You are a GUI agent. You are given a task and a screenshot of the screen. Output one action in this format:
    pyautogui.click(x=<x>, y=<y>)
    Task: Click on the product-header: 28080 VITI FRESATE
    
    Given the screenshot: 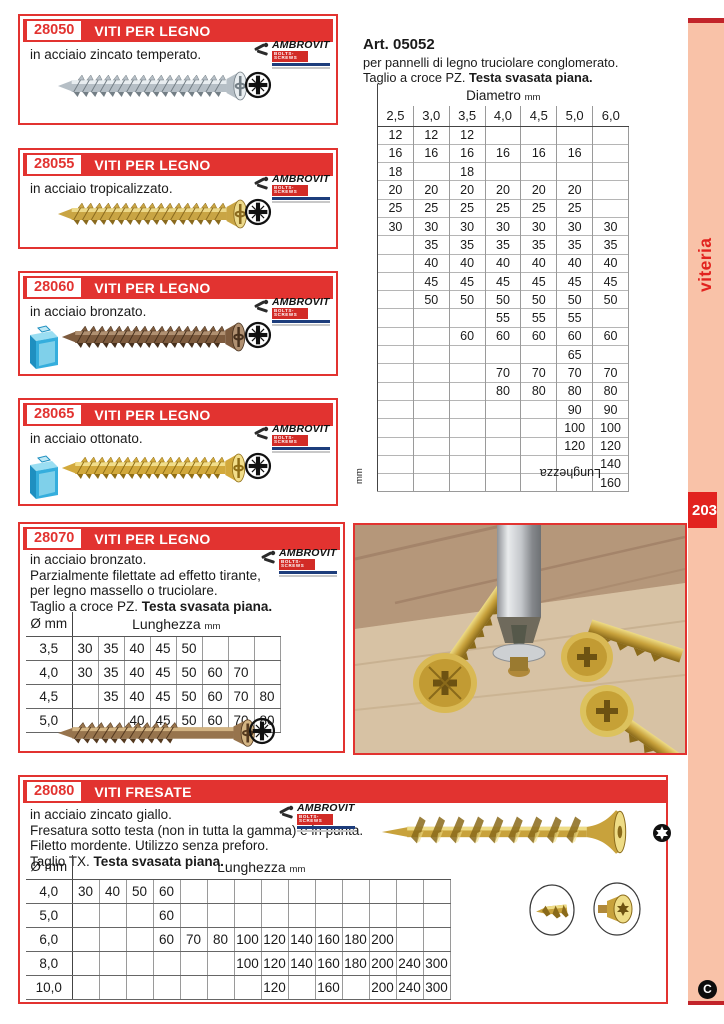 What is the action you would take?
    pyautogui.click(x=345, y=791)
    